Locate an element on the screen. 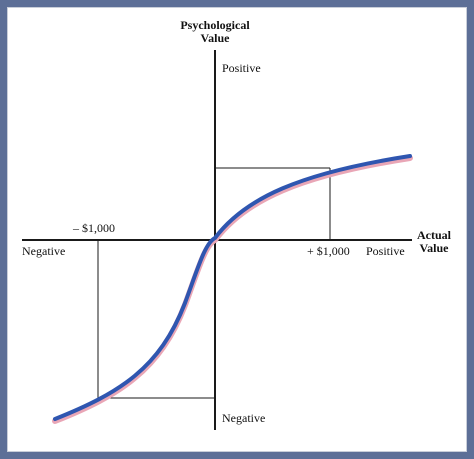 Image resolution: width=474 pixels, height=459 pixels. x-pos-tick-label: + $1,000 is located at coordinates (328, 251).